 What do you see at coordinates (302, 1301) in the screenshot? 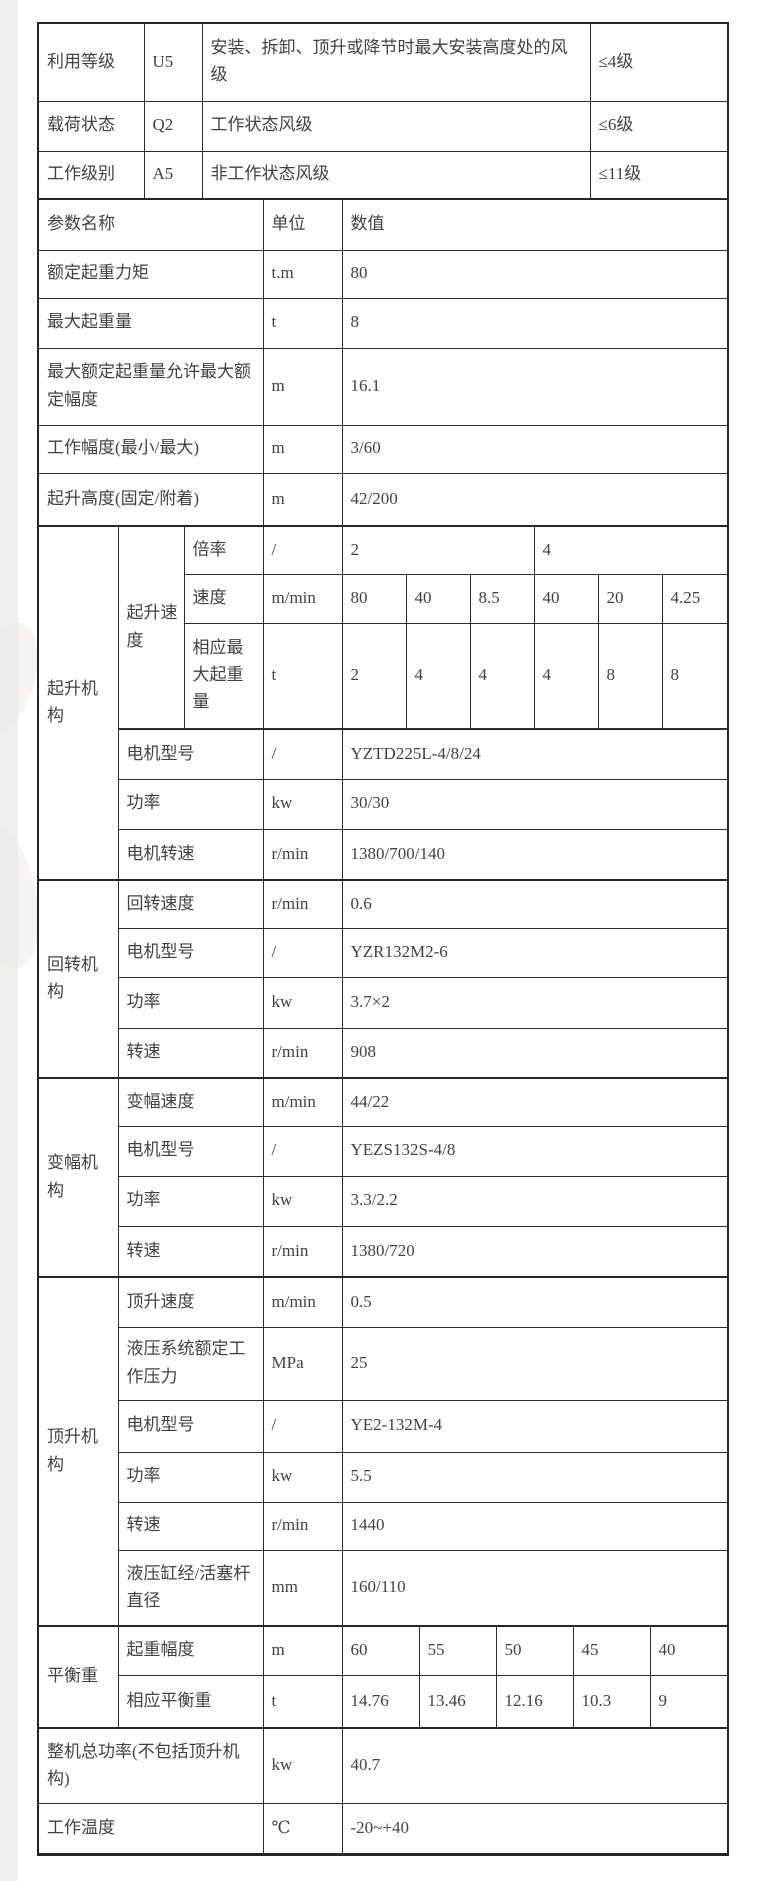
I see `param-unit-cell: m/min` at bounding box center [302, 1301].